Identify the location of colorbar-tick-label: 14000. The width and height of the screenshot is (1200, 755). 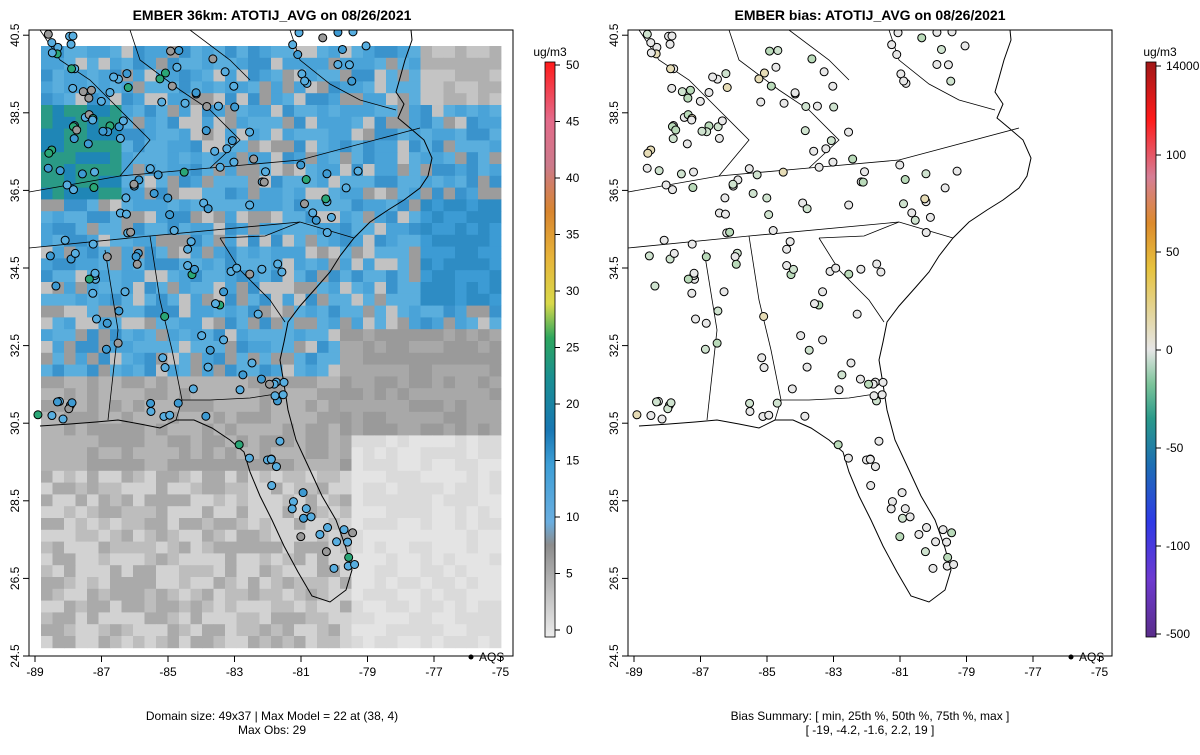
(1183, 66).